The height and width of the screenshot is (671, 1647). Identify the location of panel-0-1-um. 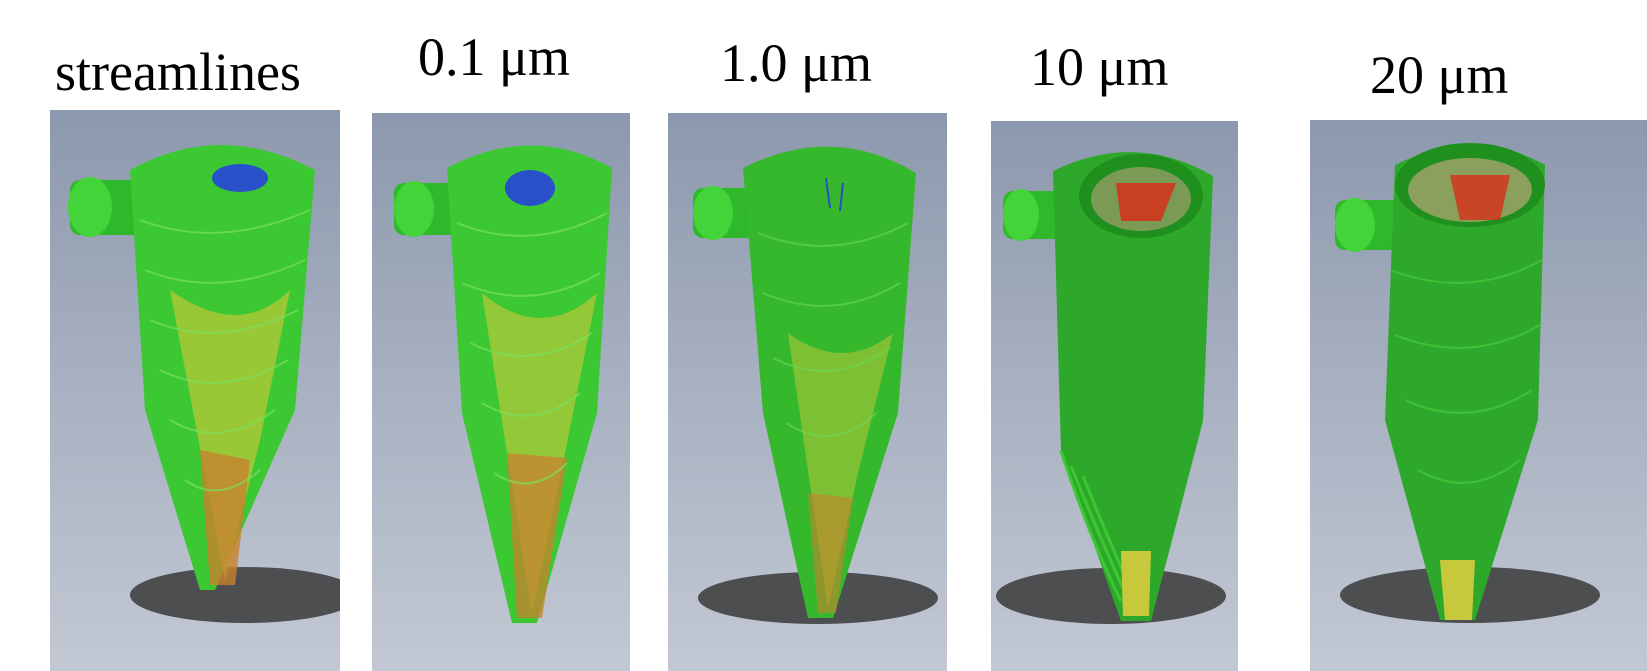
(501, 392).